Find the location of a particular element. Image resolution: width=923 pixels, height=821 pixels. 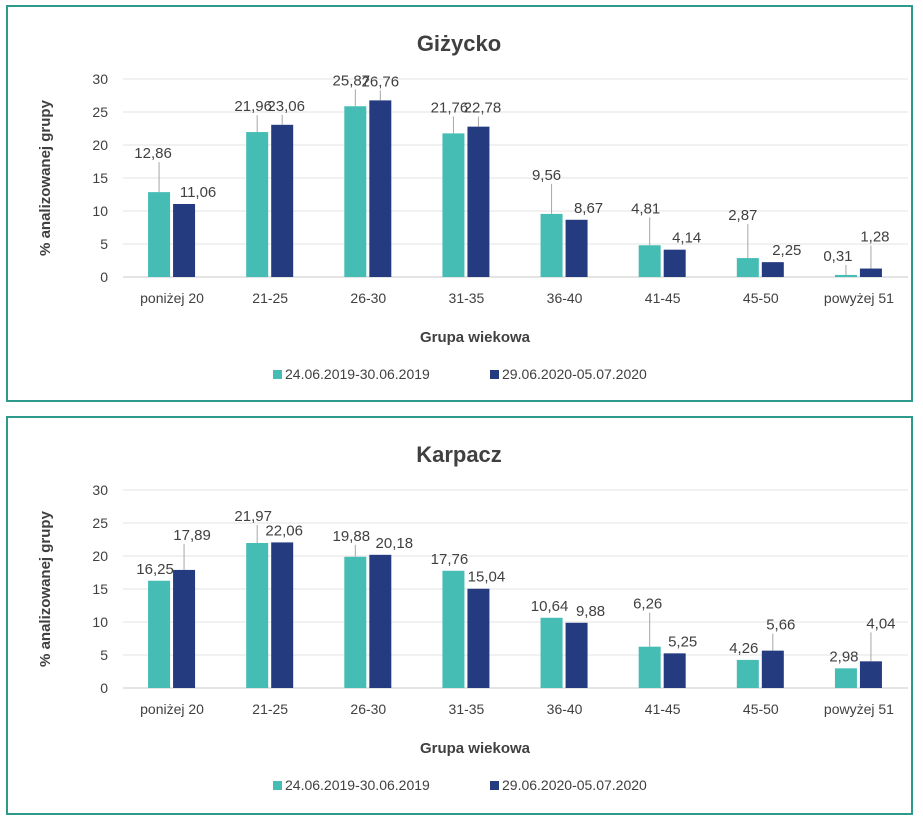

data-label: 4,81 is located at coordinates (645, 208).